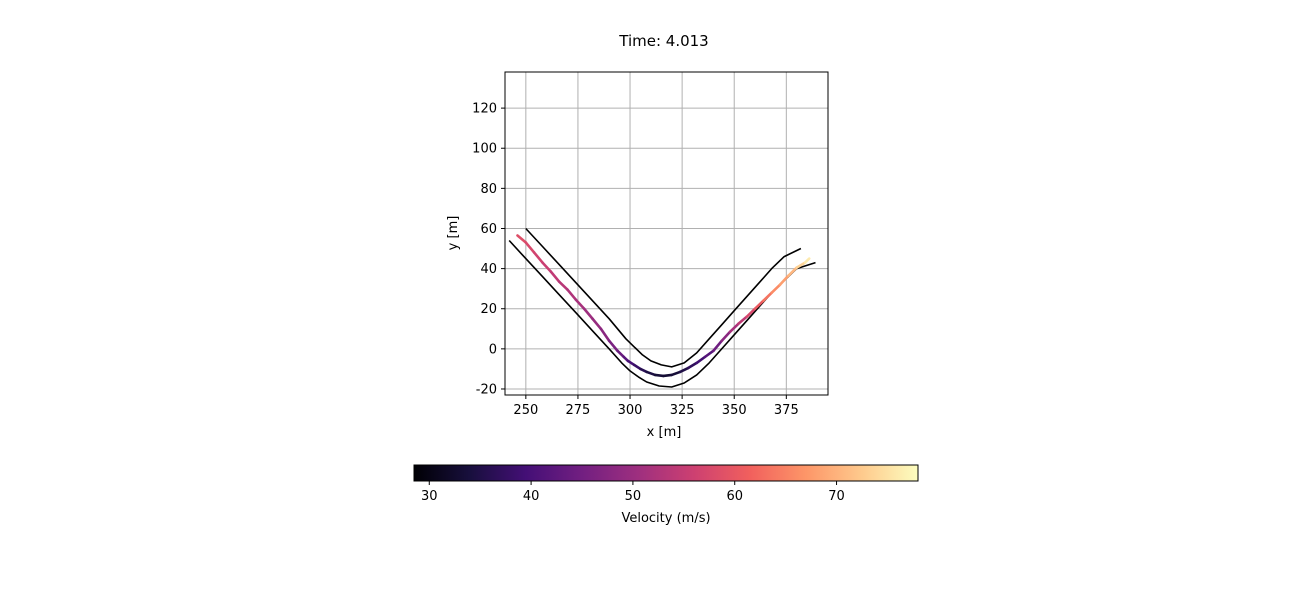 This screenshot has width=1300, height=600. Describe the element at coordinates (493, 349) in the screenshot. I see `y-tick-label: 0` at that location.